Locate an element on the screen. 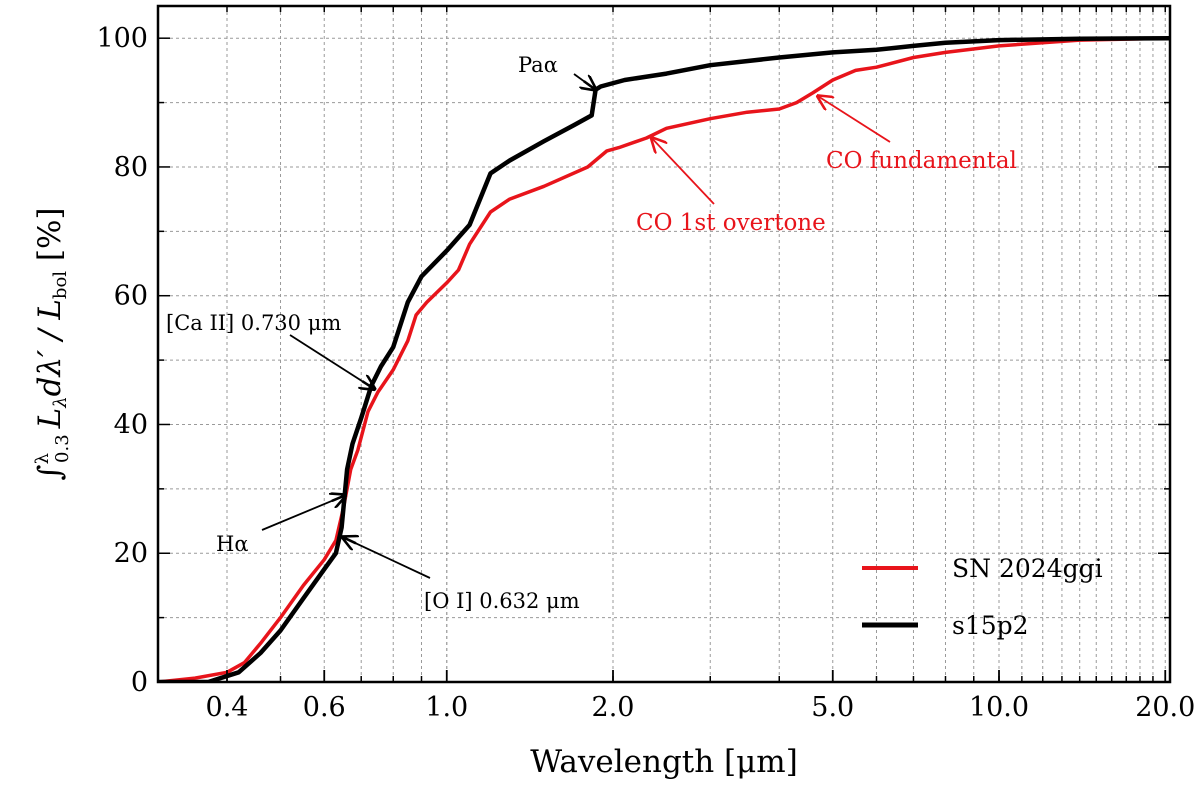  y-tick-label: 100 is located at coordinates (122, 38).